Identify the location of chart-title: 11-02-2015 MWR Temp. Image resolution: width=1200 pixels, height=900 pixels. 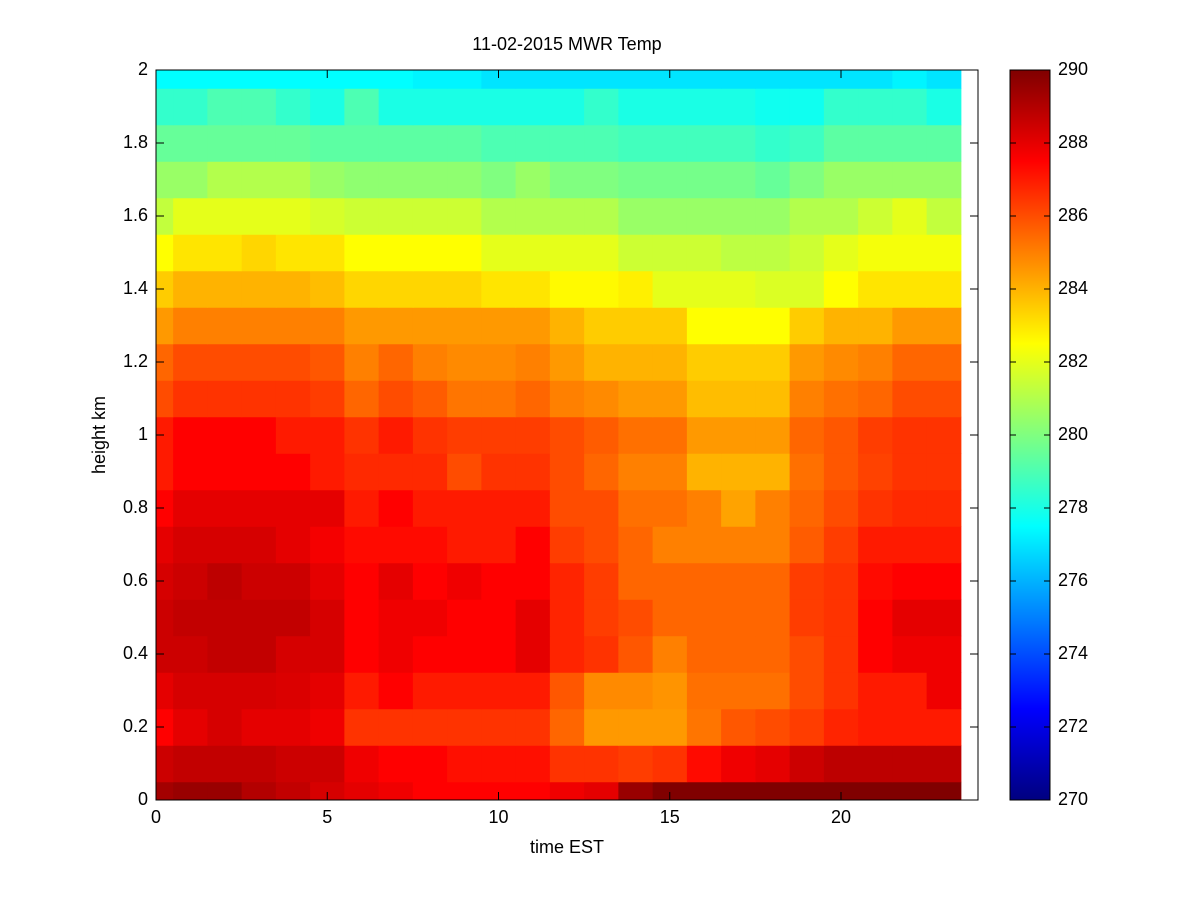
(566, 44).